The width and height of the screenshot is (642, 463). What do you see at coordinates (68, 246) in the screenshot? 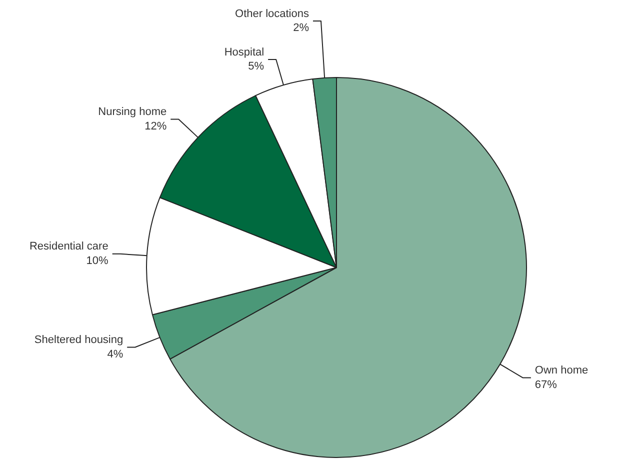
I see `slice-label: Residential care` at bounding box center [68, 246].